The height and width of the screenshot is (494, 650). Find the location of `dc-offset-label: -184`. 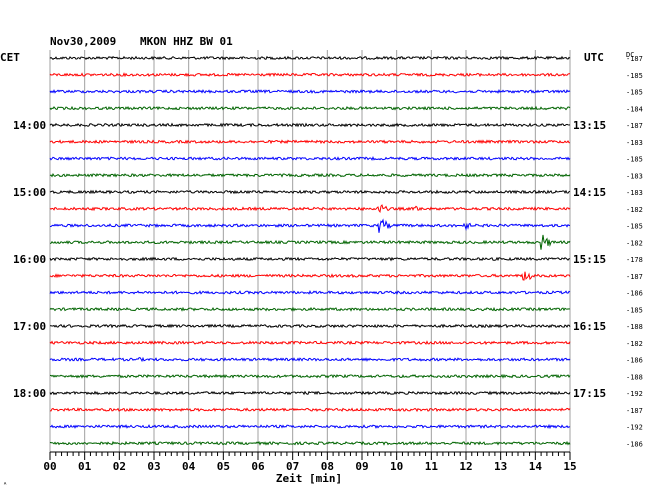

dc-offset-label: -184 is located at coordinates (634, 109).